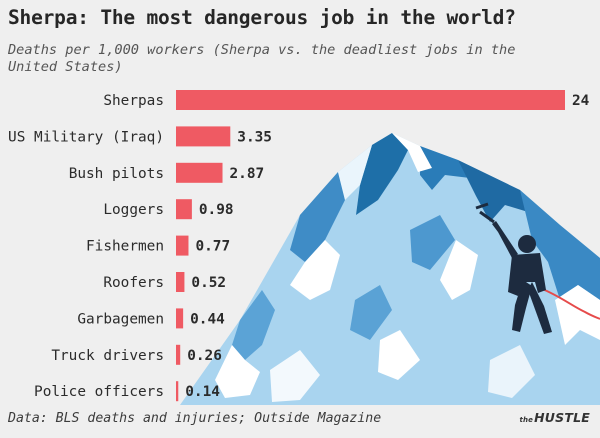  What do you see at coordinates (208, 283) in the screenshot?
I see `value-label: 0.52` at bounding box center [208, 283].